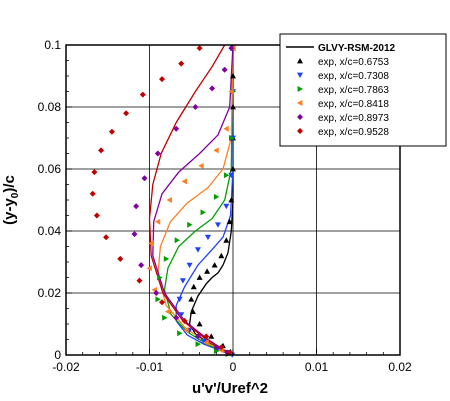  Describe the element at coordinates (52, 45) in the screenshot. I see `y-tick-label: 0.1` at that location.